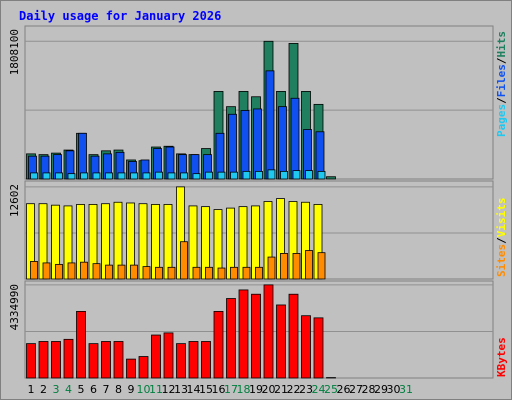  I want to click on y-tick-label-hits-files-pages: 1808100, so click(14, 52).